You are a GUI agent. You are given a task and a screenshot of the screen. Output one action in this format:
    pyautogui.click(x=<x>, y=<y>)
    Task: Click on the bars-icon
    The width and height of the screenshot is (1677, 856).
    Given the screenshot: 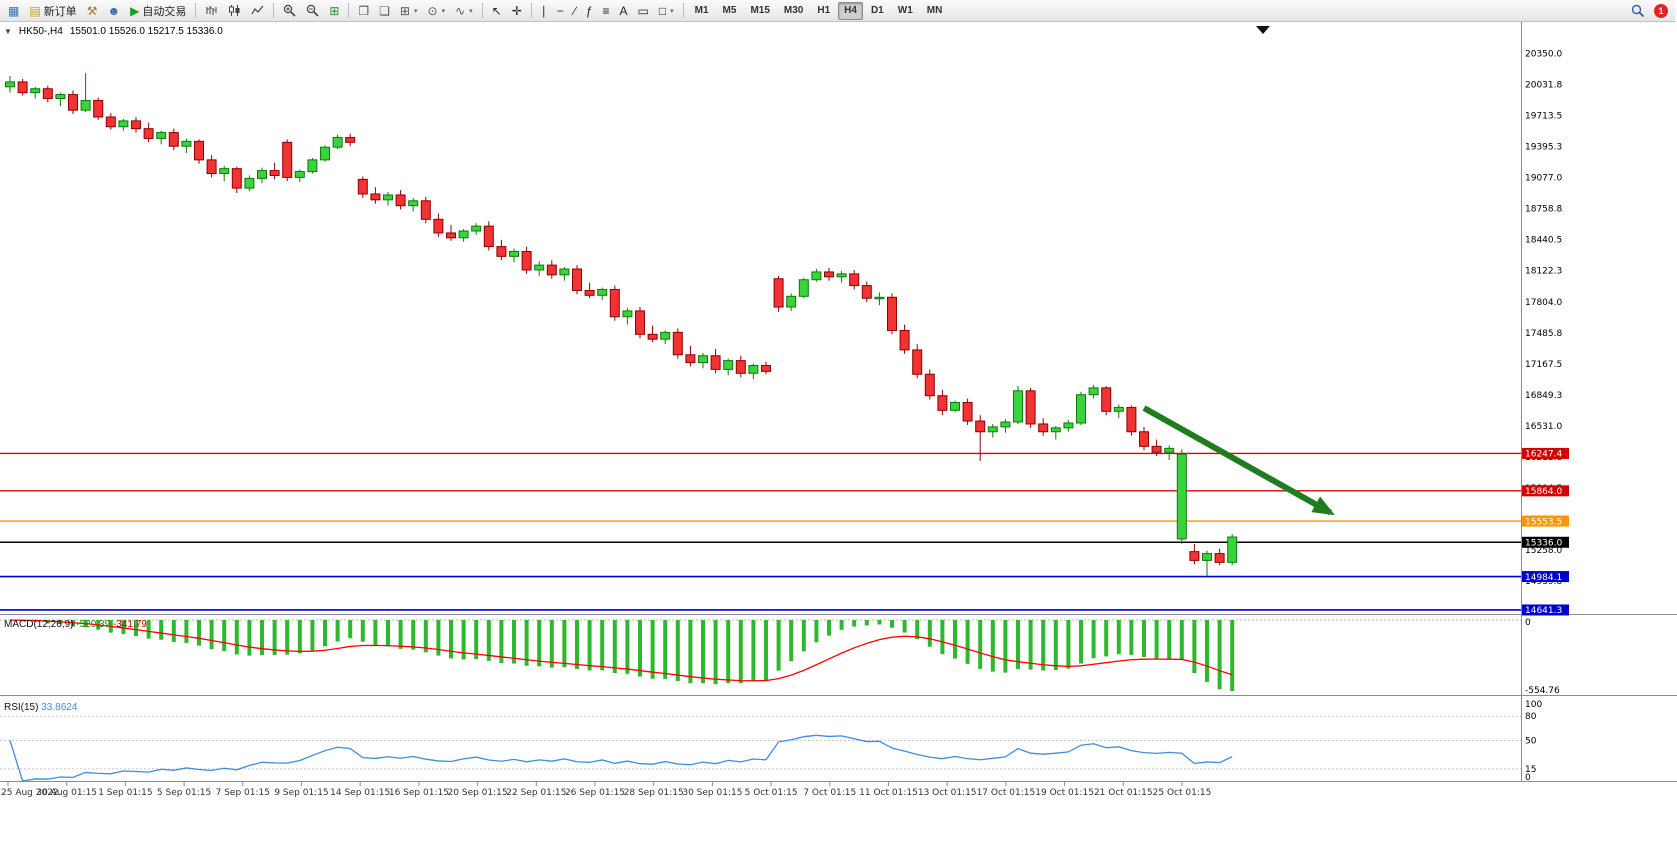 What is the action you would take?
    pyautogui.click(x=211, y=10)
    